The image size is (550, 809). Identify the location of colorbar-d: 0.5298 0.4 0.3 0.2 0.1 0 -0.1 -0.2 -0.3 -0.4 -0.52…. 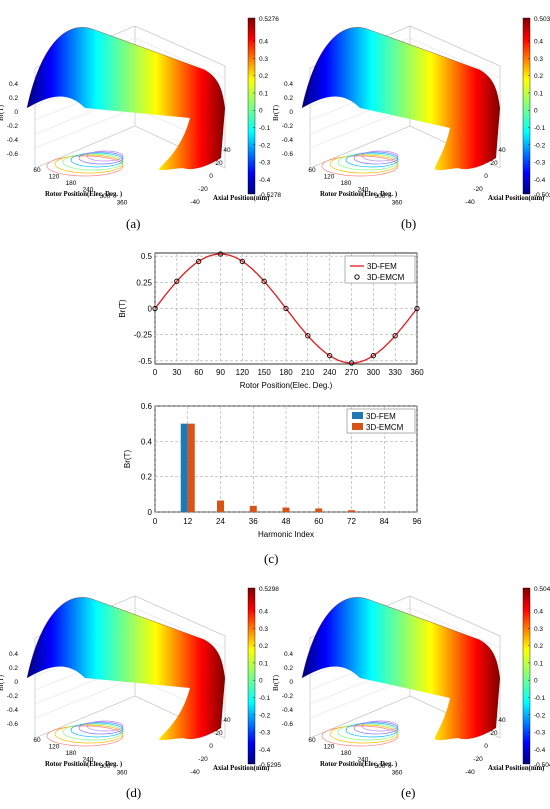
(264, 677).